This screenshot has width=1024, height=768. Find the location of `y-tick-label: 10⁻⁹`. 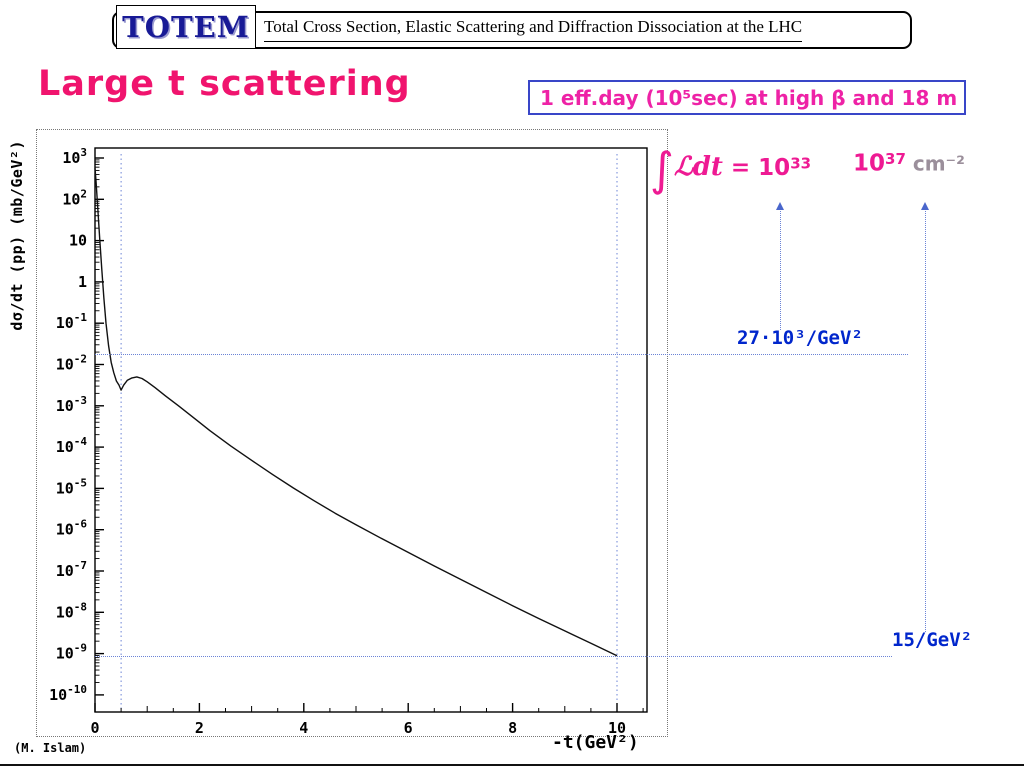

y-tick-label: 10⁻⁹ is located at coordinates (71, 652).